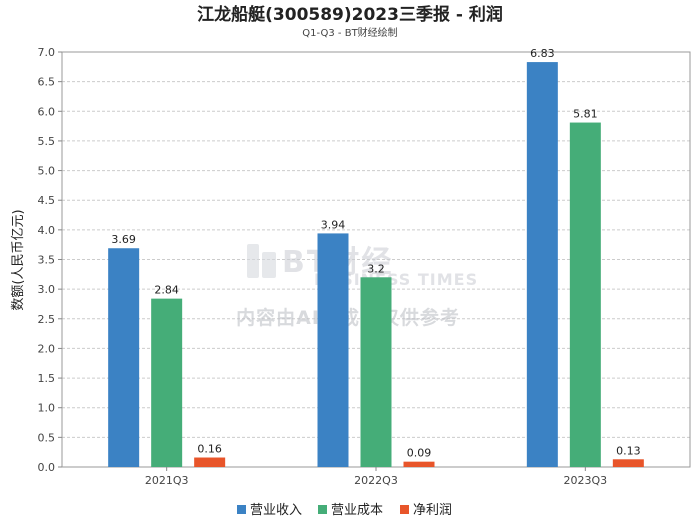 The image size is (700, 524). Describe the element at coordinates (628, 463) in the screenshot. I see `bar-2023Q3-净利润` at that location.